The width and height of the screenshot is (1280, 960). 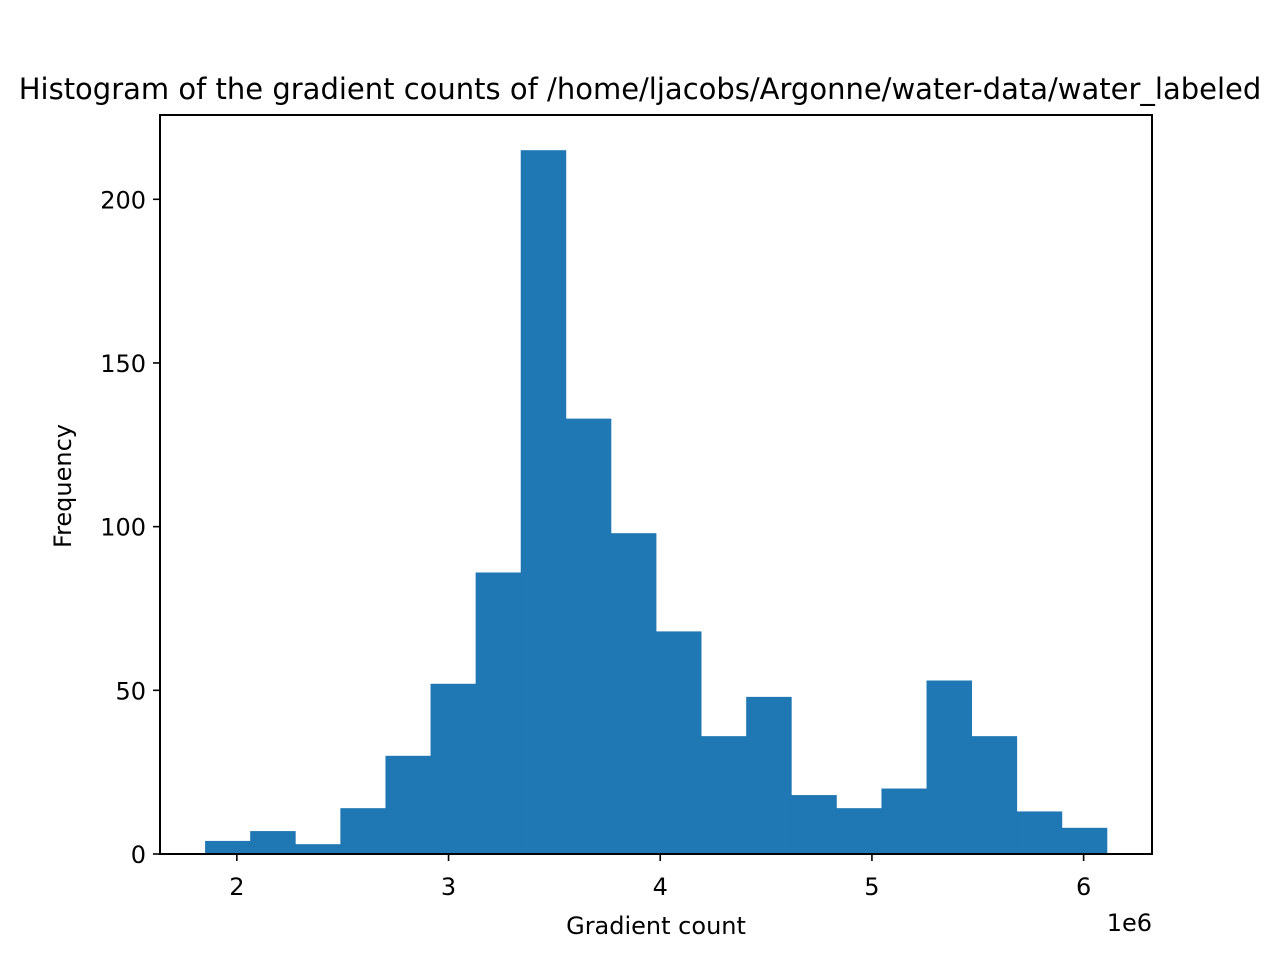 What do you see at coordinates (123, 200) in the screenshot?
I see `y-tick-label: 200` at bounding box center [123, 200].